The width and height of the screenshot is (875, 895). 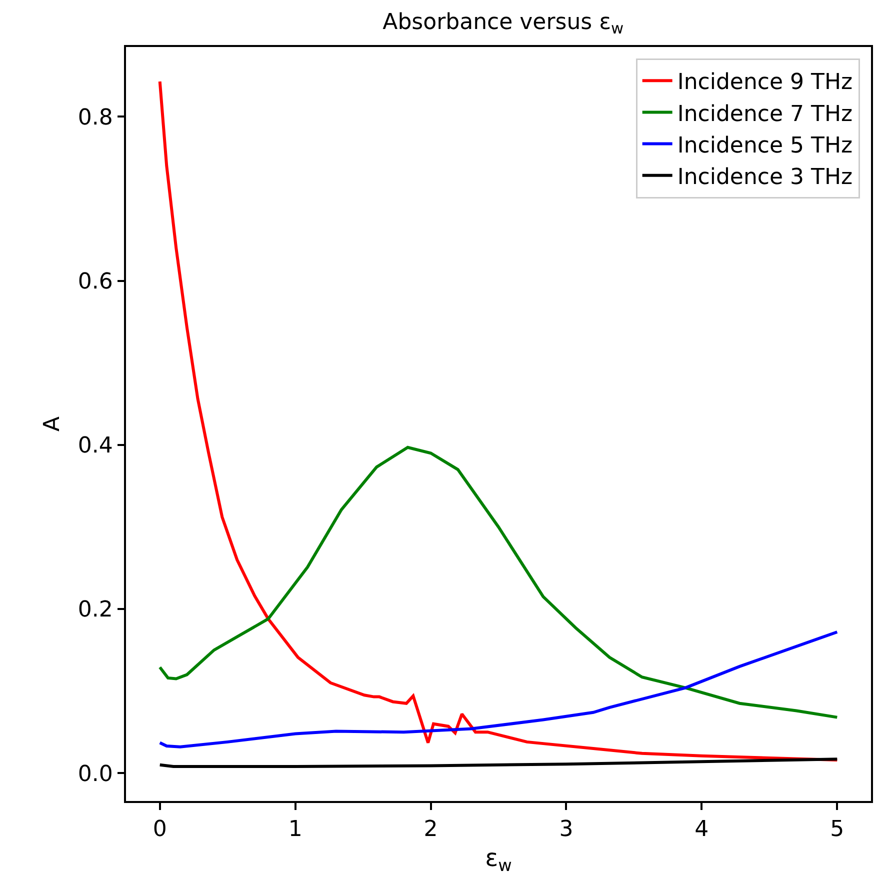 What do you see at coordinates (95, 774) in the screenshot?
I see `y-tick-label: 0.0` at bounding box center [95, 774].